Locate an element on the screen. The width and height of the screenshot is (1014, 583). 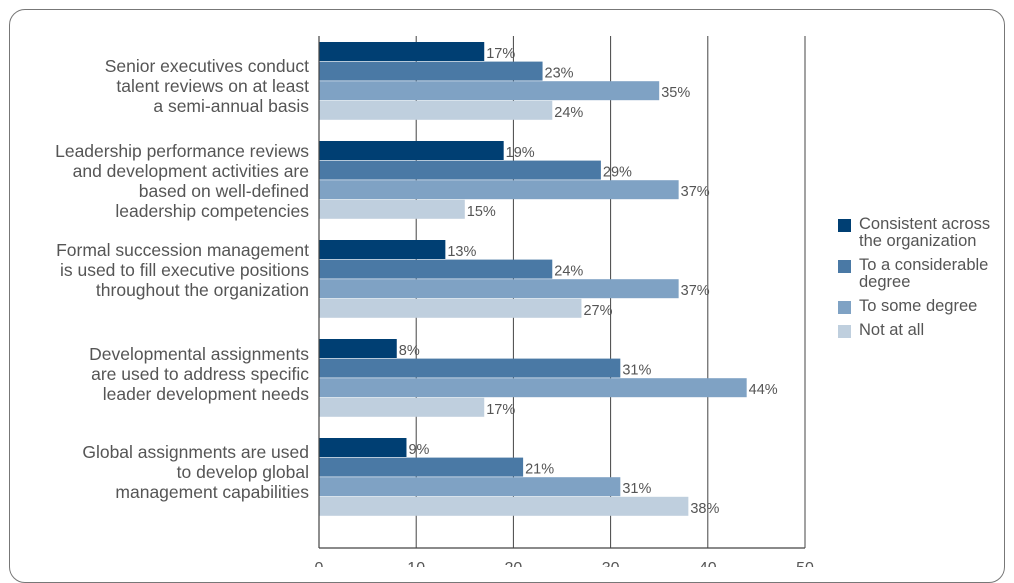
legend-item: Not at all is located at coordinates (925, 330).